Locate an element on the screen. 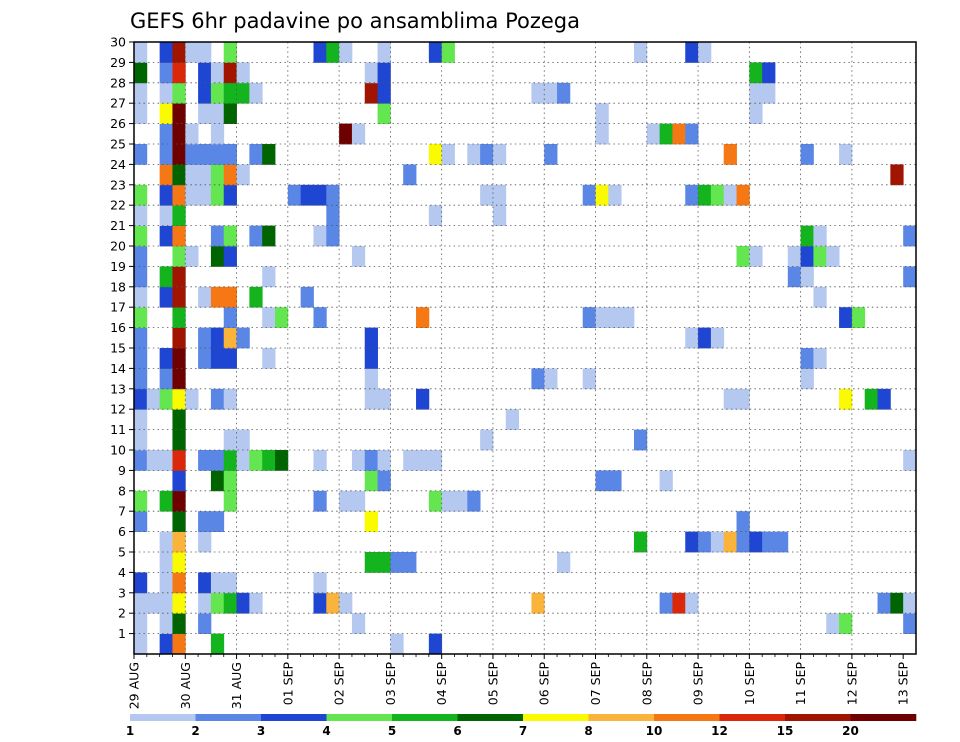 Image resolution: width=960 pixels, height=742 pixels. y-tick-label: 8 is located at coordinates (122, 490).